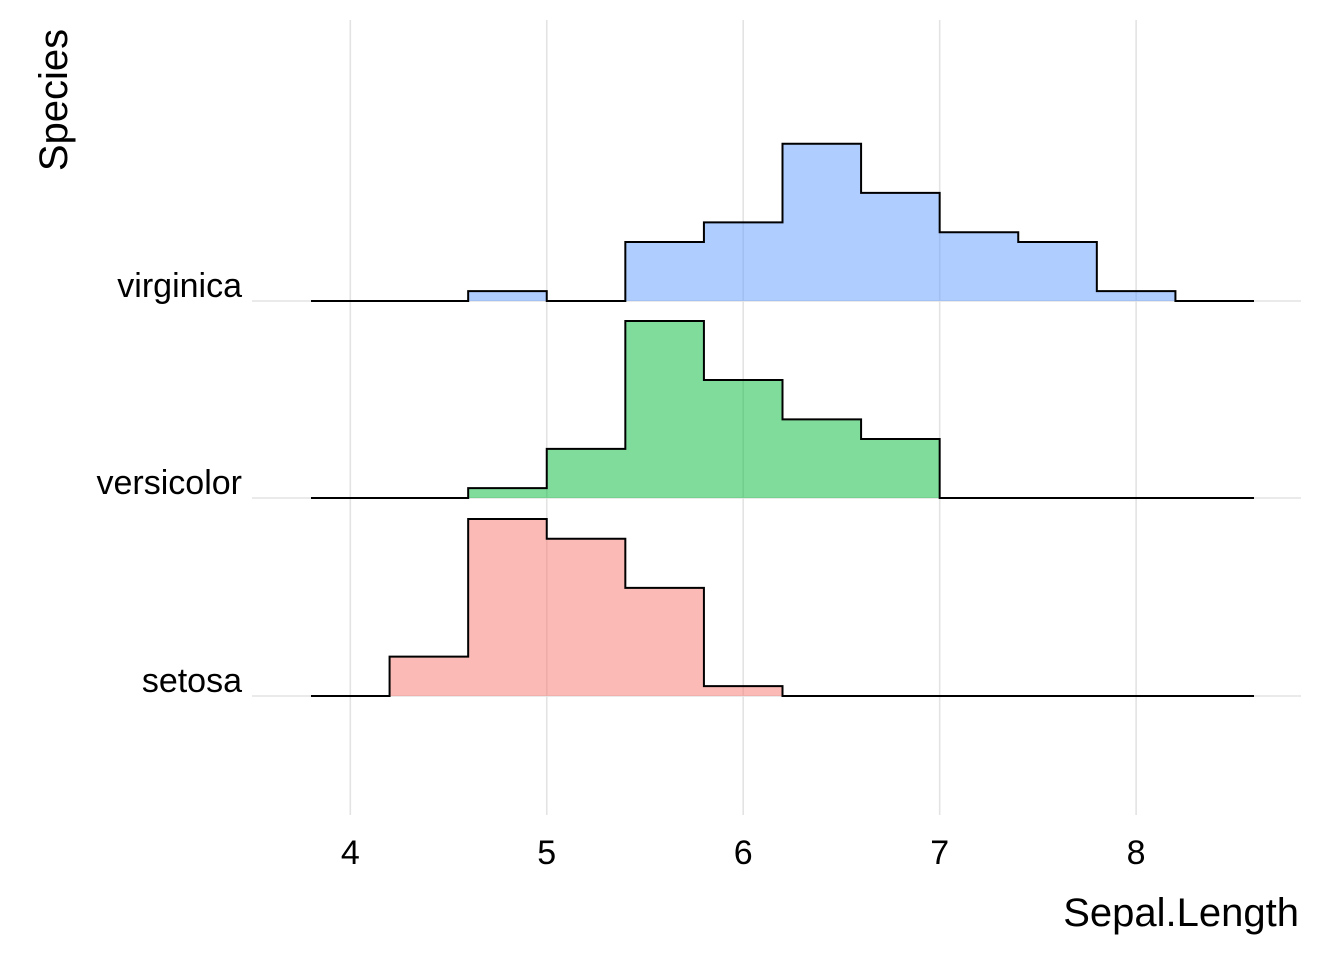 This screenshot has height=960, width=1344. I want to click on x-tick-label-6: 6, so click(743, 853).